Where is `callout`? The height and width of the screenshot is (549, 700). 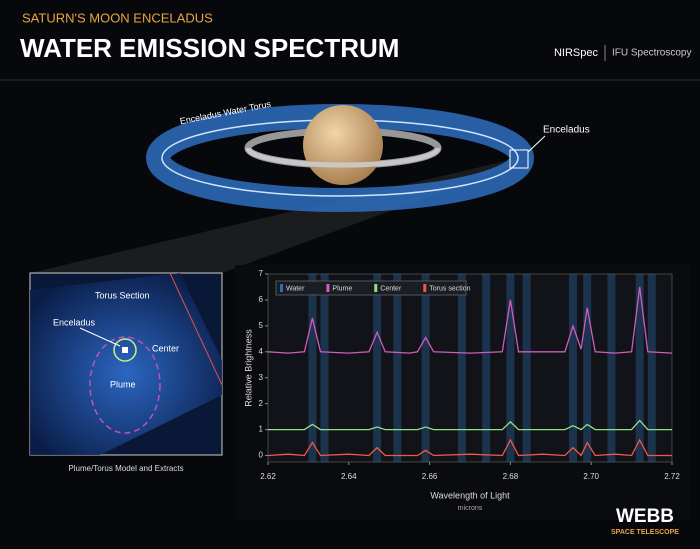
callout is located at coordinates (536, 144).